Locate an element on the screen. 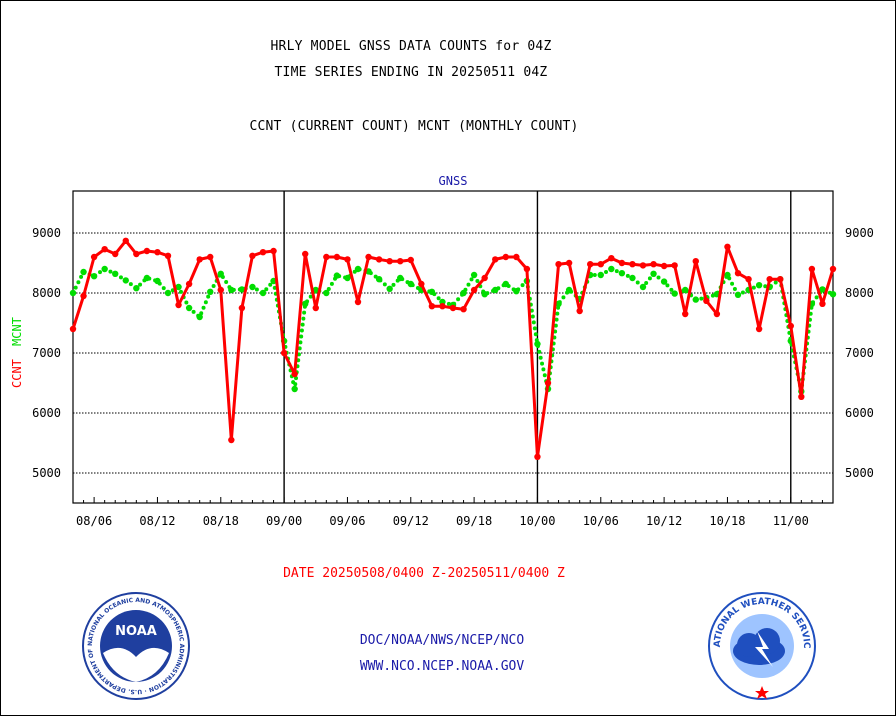 This screenshot has width=896, height=716. y-tick-right-6000: 6000 is located at coordinates (859, 413).